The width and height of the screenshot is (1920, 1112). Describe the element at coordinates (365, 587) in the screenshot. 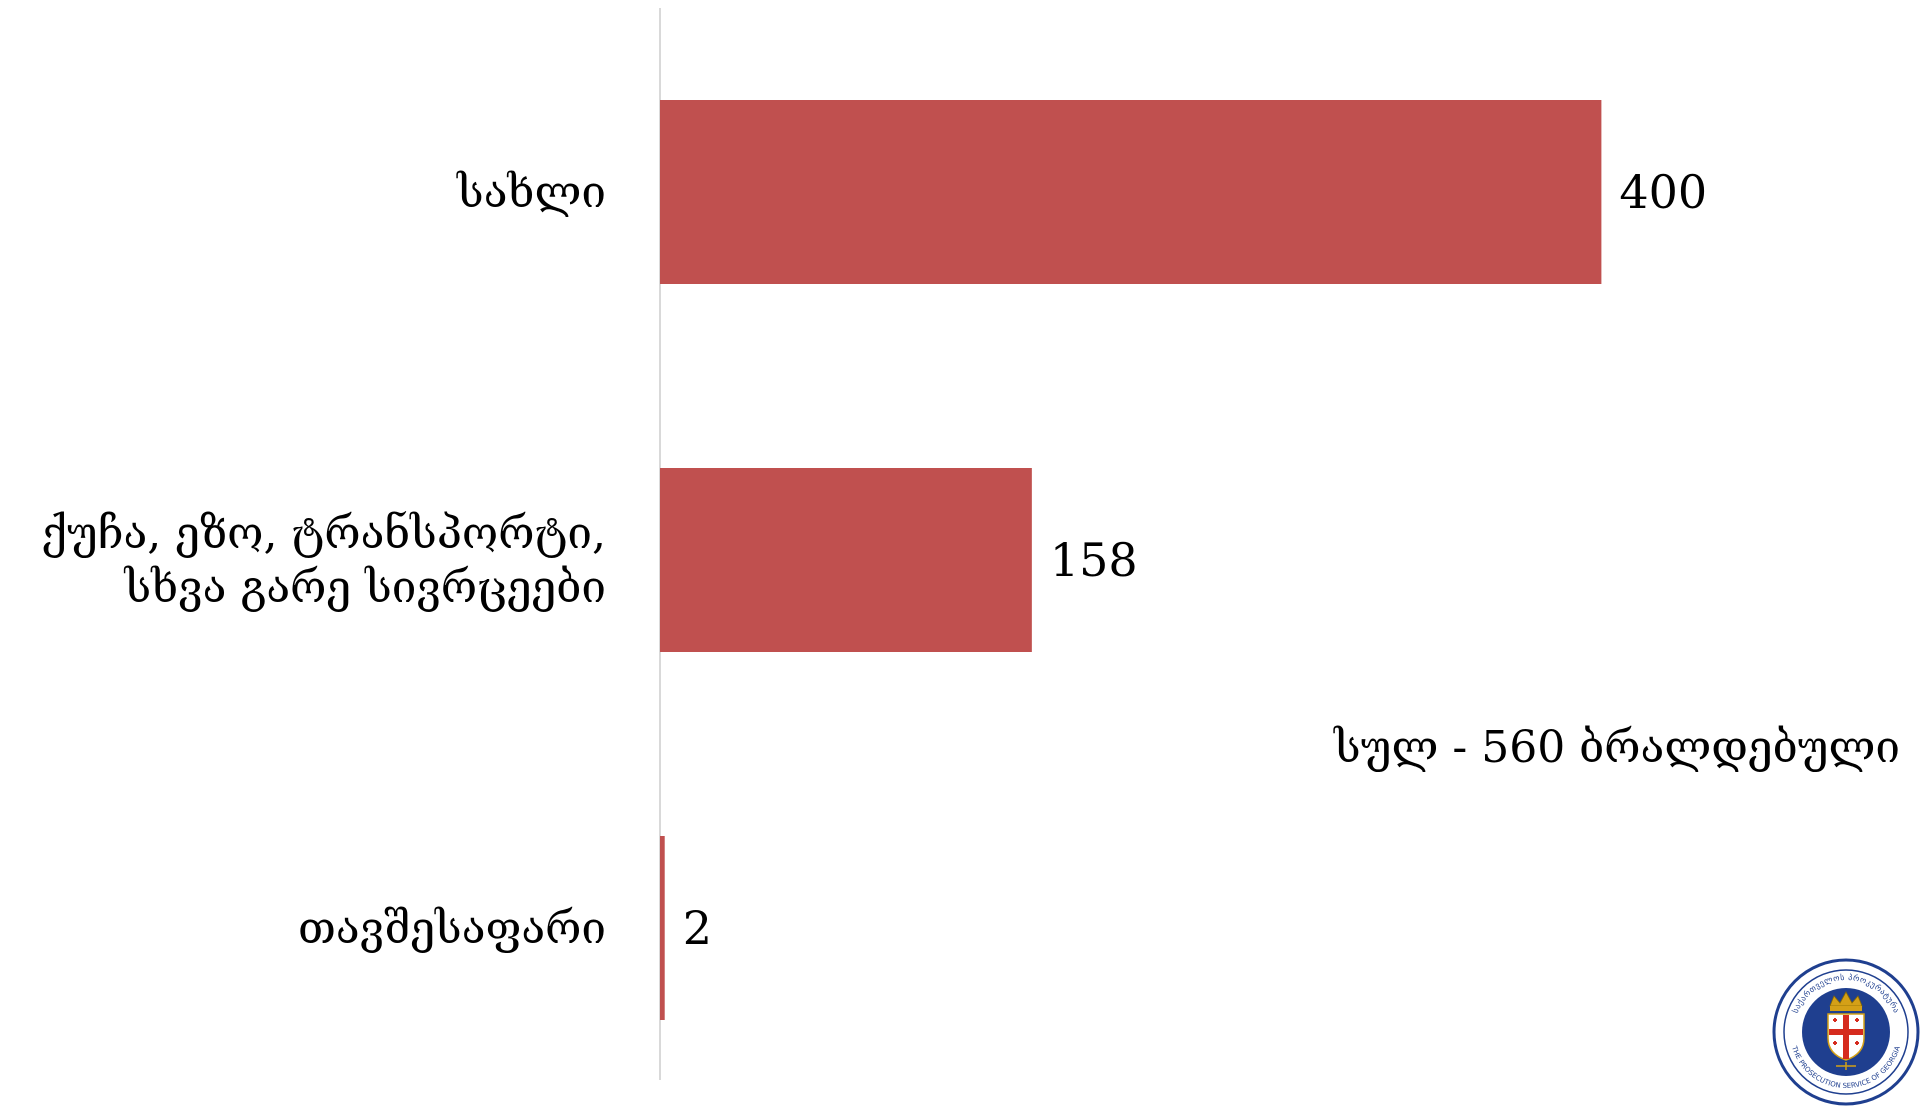

I see `category-label-2-line-2: სხვა გარე სივრცეები` at that location.